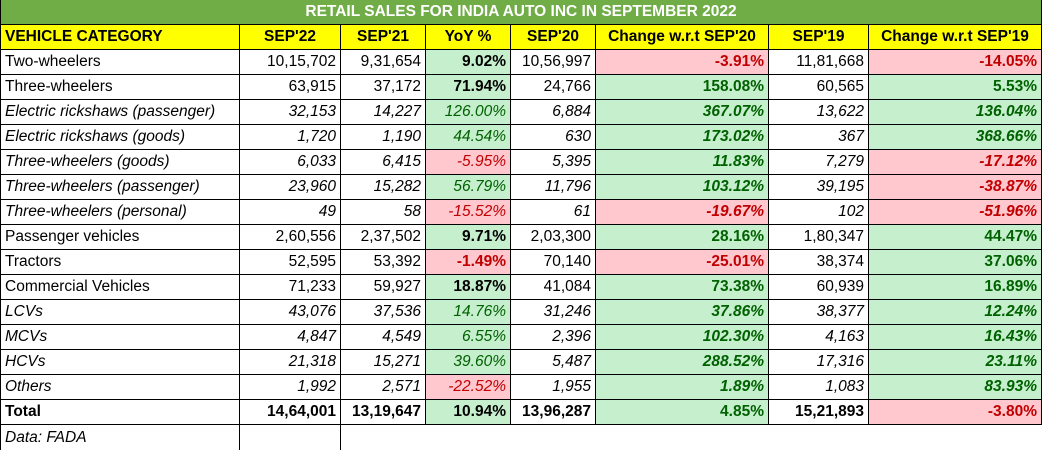 The image size is (1042, 450). What do you see at coordinates (468, 312) in the screenshot?
I see `percent-cell: 14.76%` at bounding box center [468, 312].